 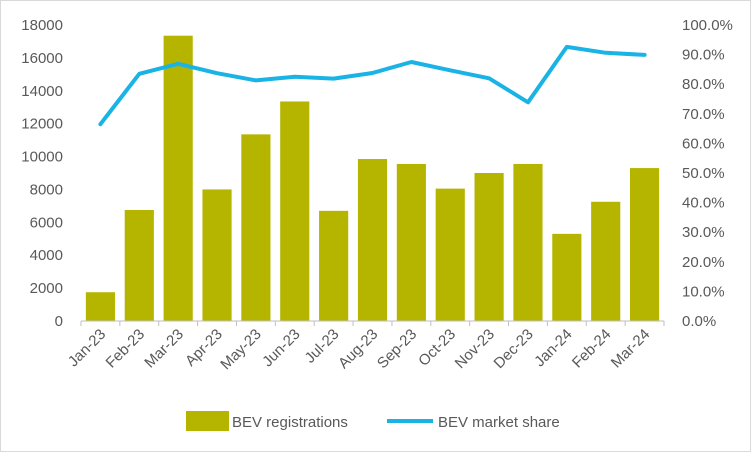 I want to click on left-tick-label: 12000, so click(x=42, y=124).